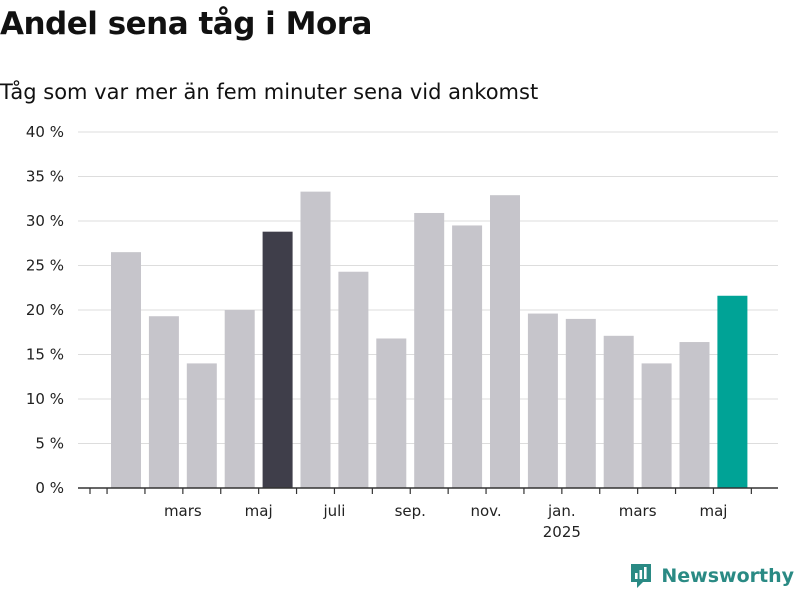 Image resolution: width=800 pixels, height=600 pixels. Describe the element at coordinates (45, 355) in the screenshot. I see `y-tick-label: 15 %` at that location.